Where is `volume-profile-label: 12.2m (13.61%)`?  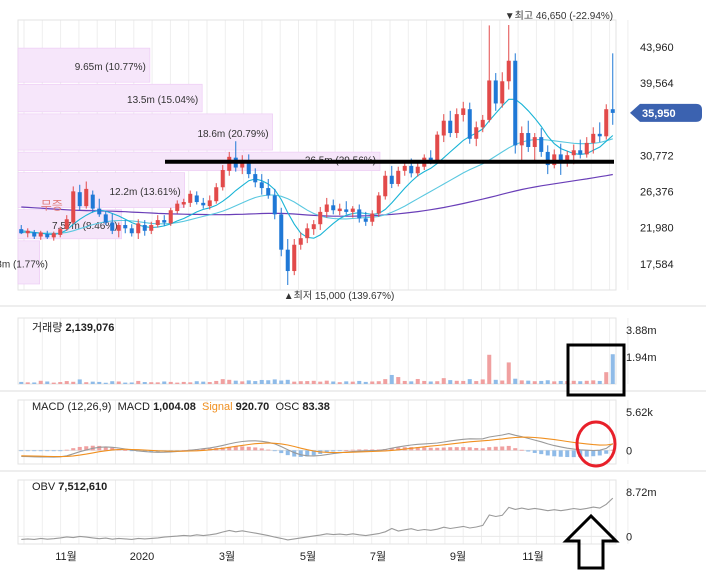 volume-profile-label: 12.2m (13.61%) is located at coordinates (145, 192).